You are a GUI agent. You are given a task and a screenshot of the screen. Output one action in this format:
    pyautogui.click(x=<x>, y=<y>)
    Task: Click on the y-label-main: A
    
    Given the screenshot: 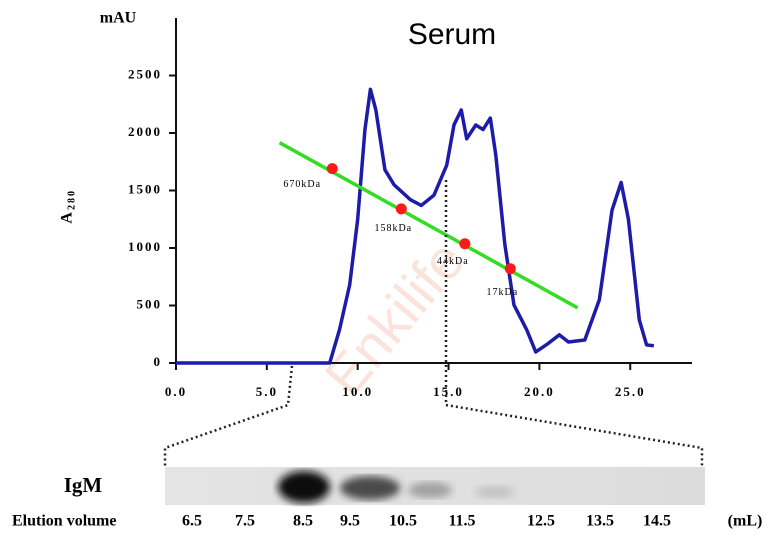 What is the action you would take?
    pyautogui.click(x=67, y=218)
    